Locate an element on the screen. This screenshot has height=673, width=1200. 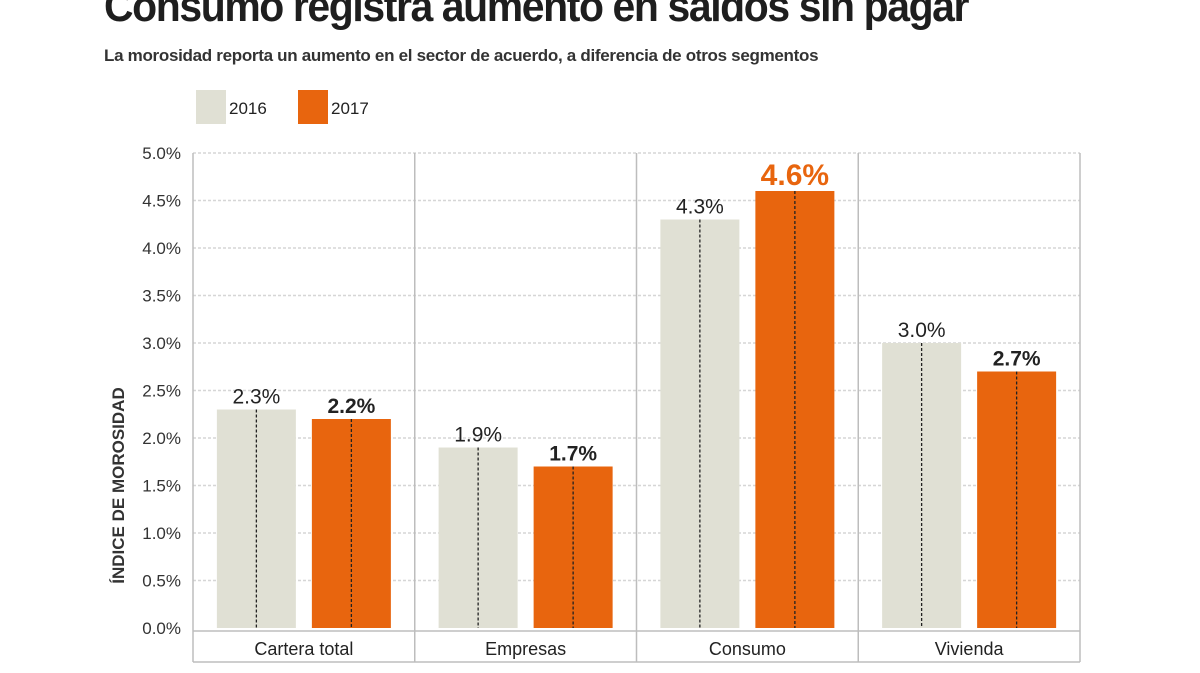
y-tick-label: 1.0% is located at coordinates (161, 533).